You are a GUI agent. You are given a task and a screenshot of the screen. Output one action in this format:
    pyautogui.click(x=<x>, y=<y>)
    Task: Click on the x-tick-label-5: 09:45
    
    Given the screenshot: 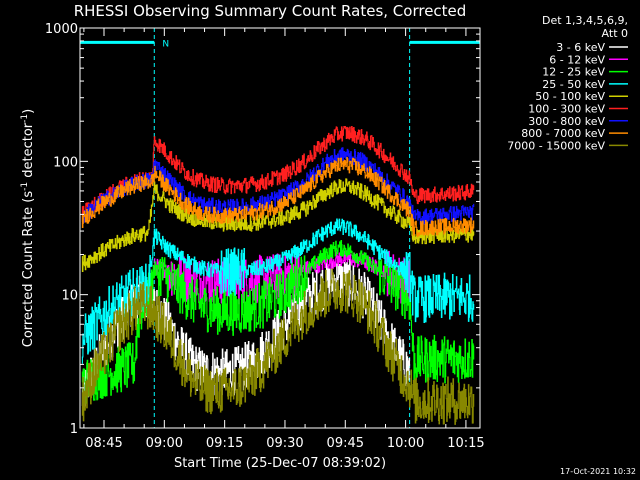 What is the action you would take?
    pyautogui.click(x=345, y=443)
    